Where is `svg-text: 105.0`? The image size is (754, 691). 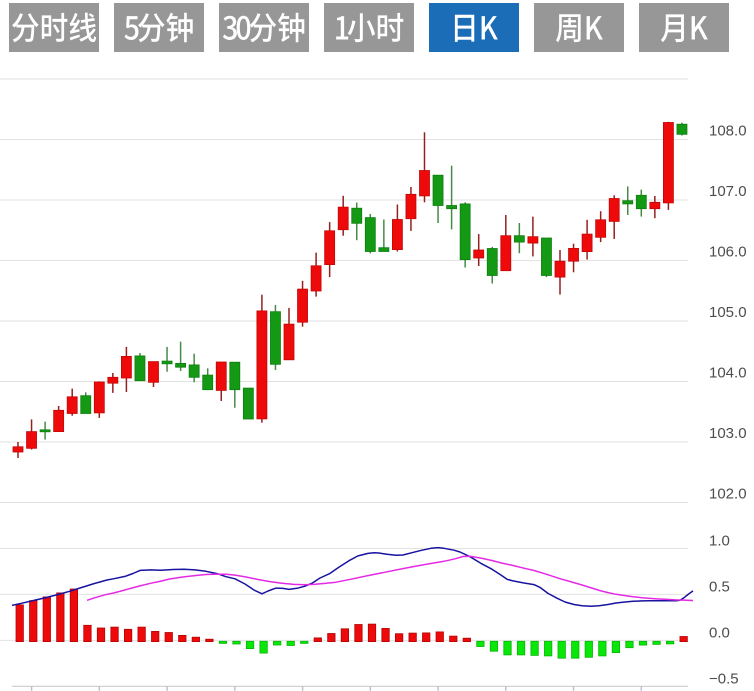 svg-text: 105.0 is located at coordinates (728, 312).